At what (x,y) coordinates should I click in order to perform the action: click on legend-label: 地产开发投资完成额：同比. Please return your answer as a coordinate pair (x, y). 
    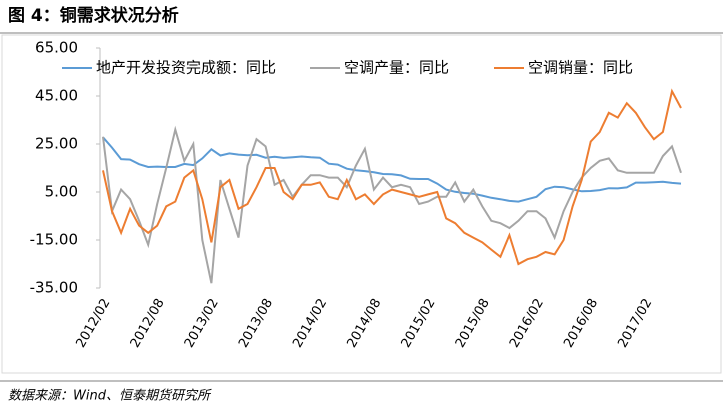
    Looking at the image, I should click on (186, 68).